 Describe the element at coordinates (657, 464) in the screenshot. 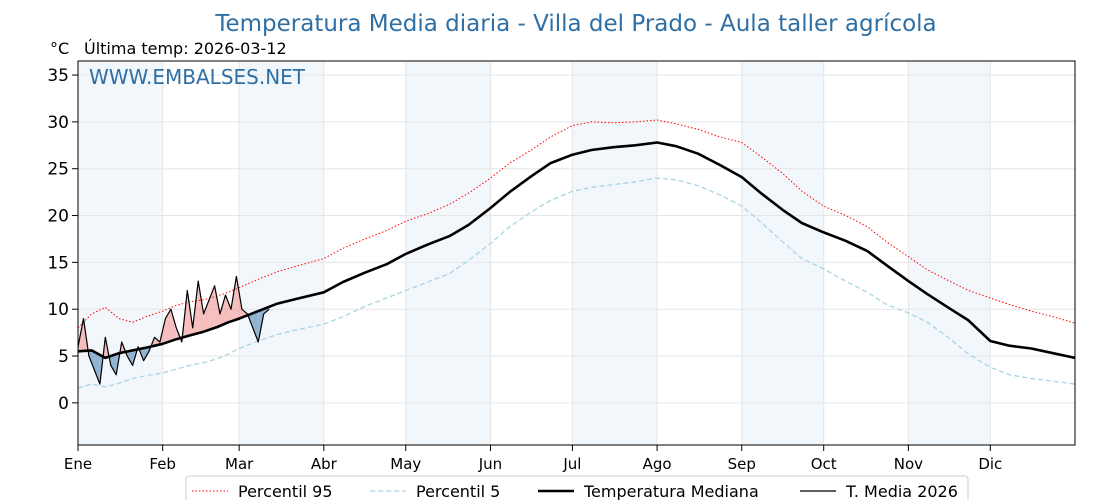

I see `x-tick-label-ago: Ago` at that location.